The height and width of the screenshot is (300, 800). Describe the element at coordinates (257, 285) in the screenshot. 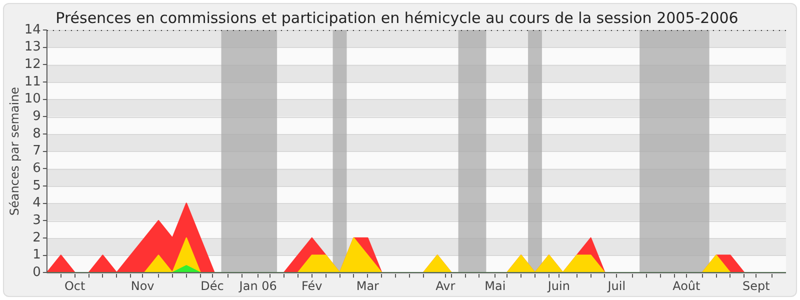

I see `x-tick-label: Jan 06` at that location.